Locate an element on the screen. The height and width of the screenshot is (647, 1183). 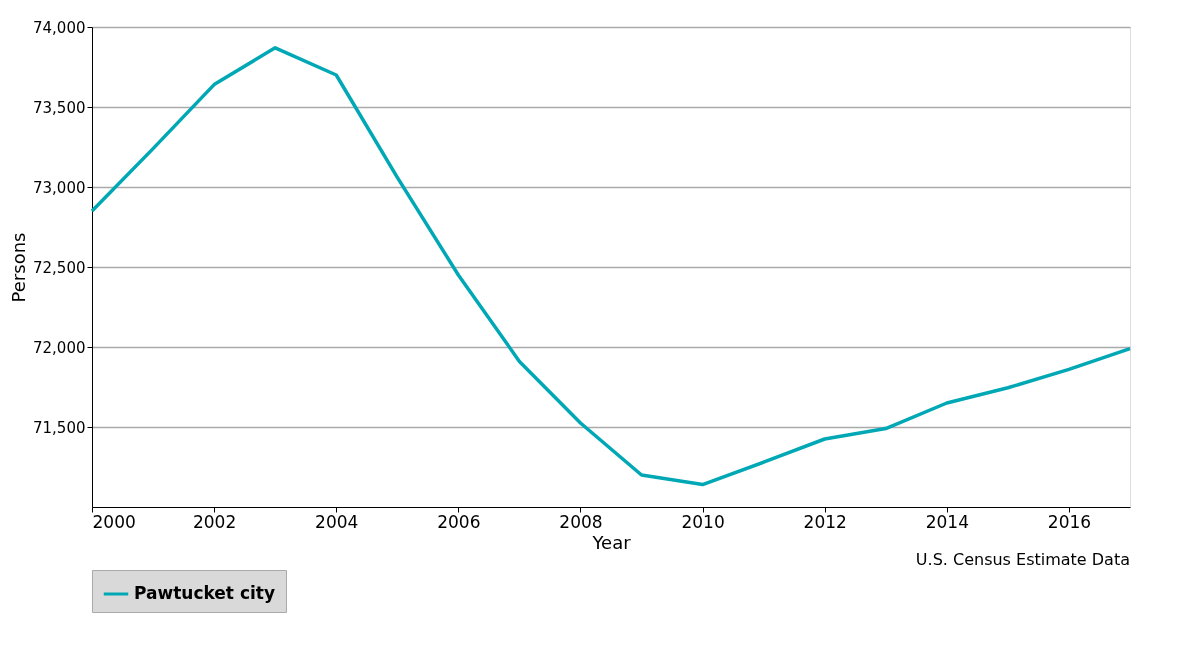
y-tick-label: 72,000 is located at coordinates (59, 347).